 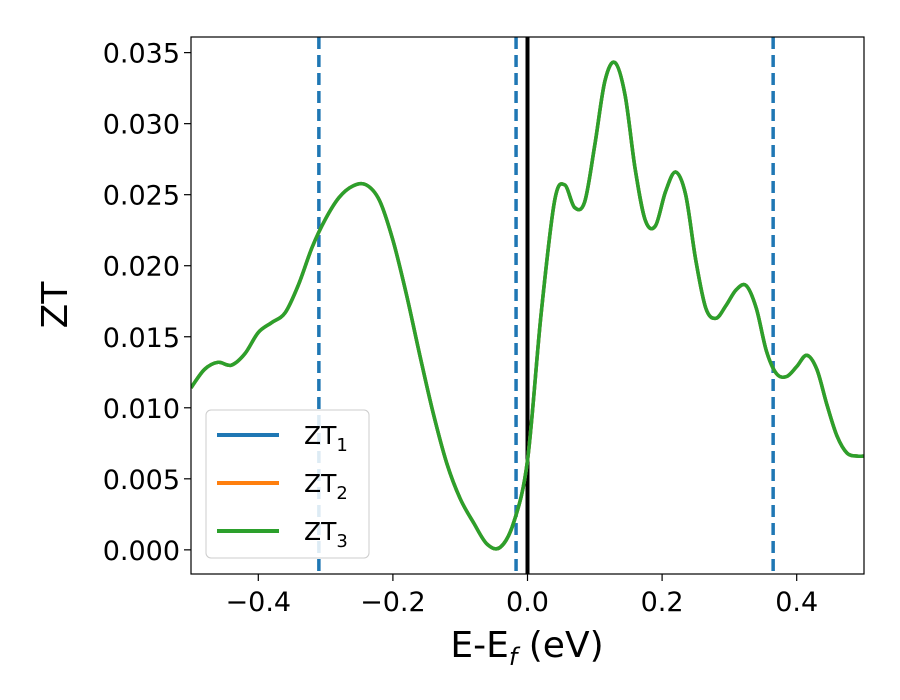 What do you see at coordinates (141, 54) in the screenshot?
I see `y-tick-label: 0.035` at bounding box center [141, 54].